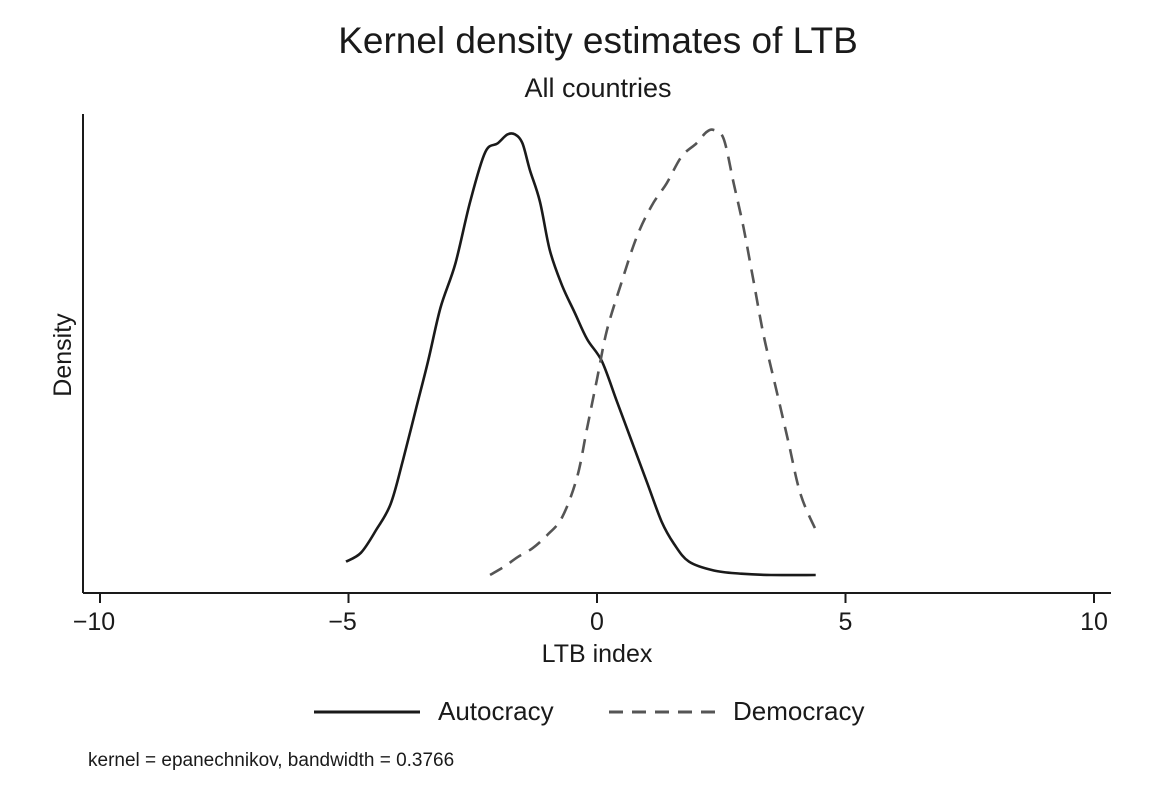 Image resolution: width=1169 pixels, height=790 pixels. I want to click on legend-item-autocracy: Autocracy, so click(434, 711).